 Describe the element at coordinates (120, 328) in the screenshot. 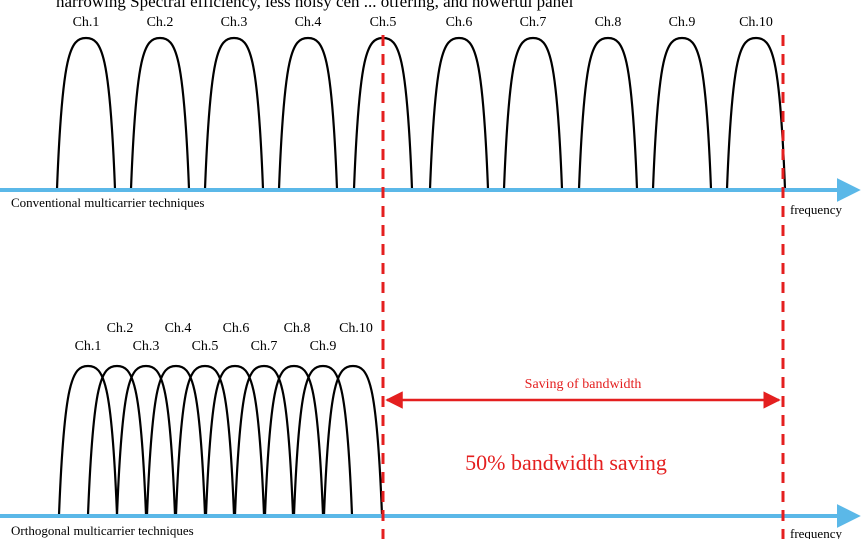

I see `bottom-channel-label: Ch.2` at that location.